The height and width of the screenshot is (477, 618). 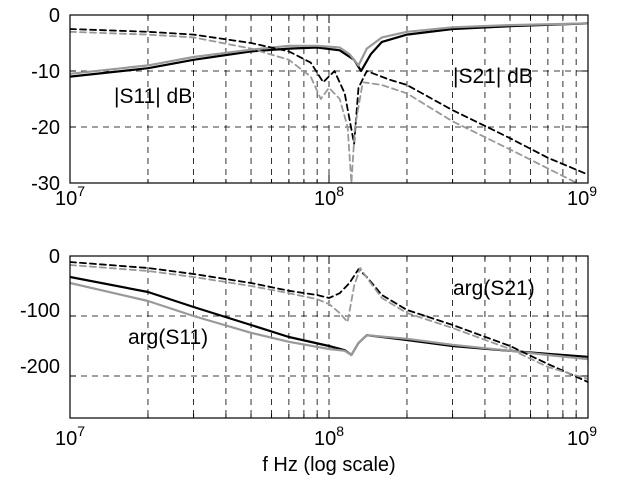 I want to click on magnitude-y-tick-labels: 0 -10 -20 -30, so click(x=45, y=100).